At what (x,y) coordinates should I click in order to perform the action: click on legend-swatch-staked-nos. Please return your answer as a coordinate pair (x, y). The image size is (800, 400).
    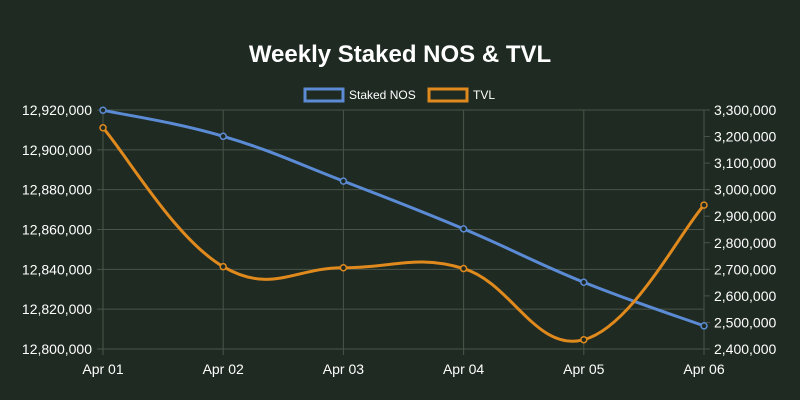
    Looking at the image, I should click on (324, 95).